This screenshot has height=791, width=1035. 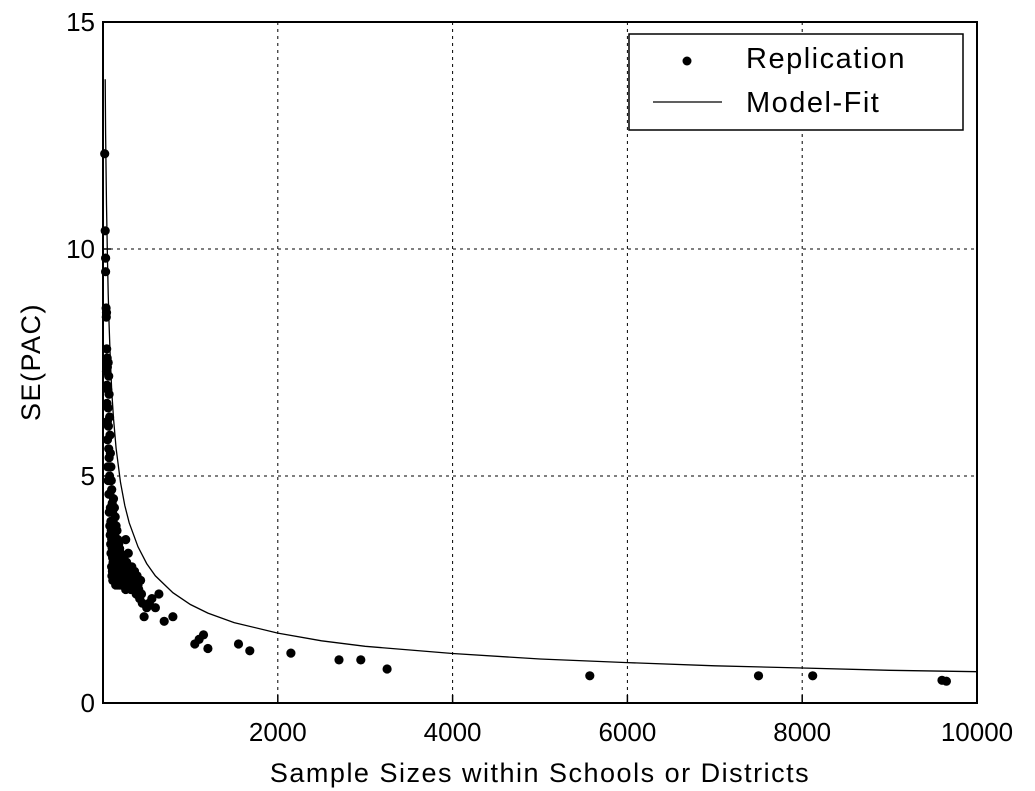 What do you see at coordinates (88, 703) in the screenshot?
I see `y-tick-label: 0` at bounding box center [88, 703].